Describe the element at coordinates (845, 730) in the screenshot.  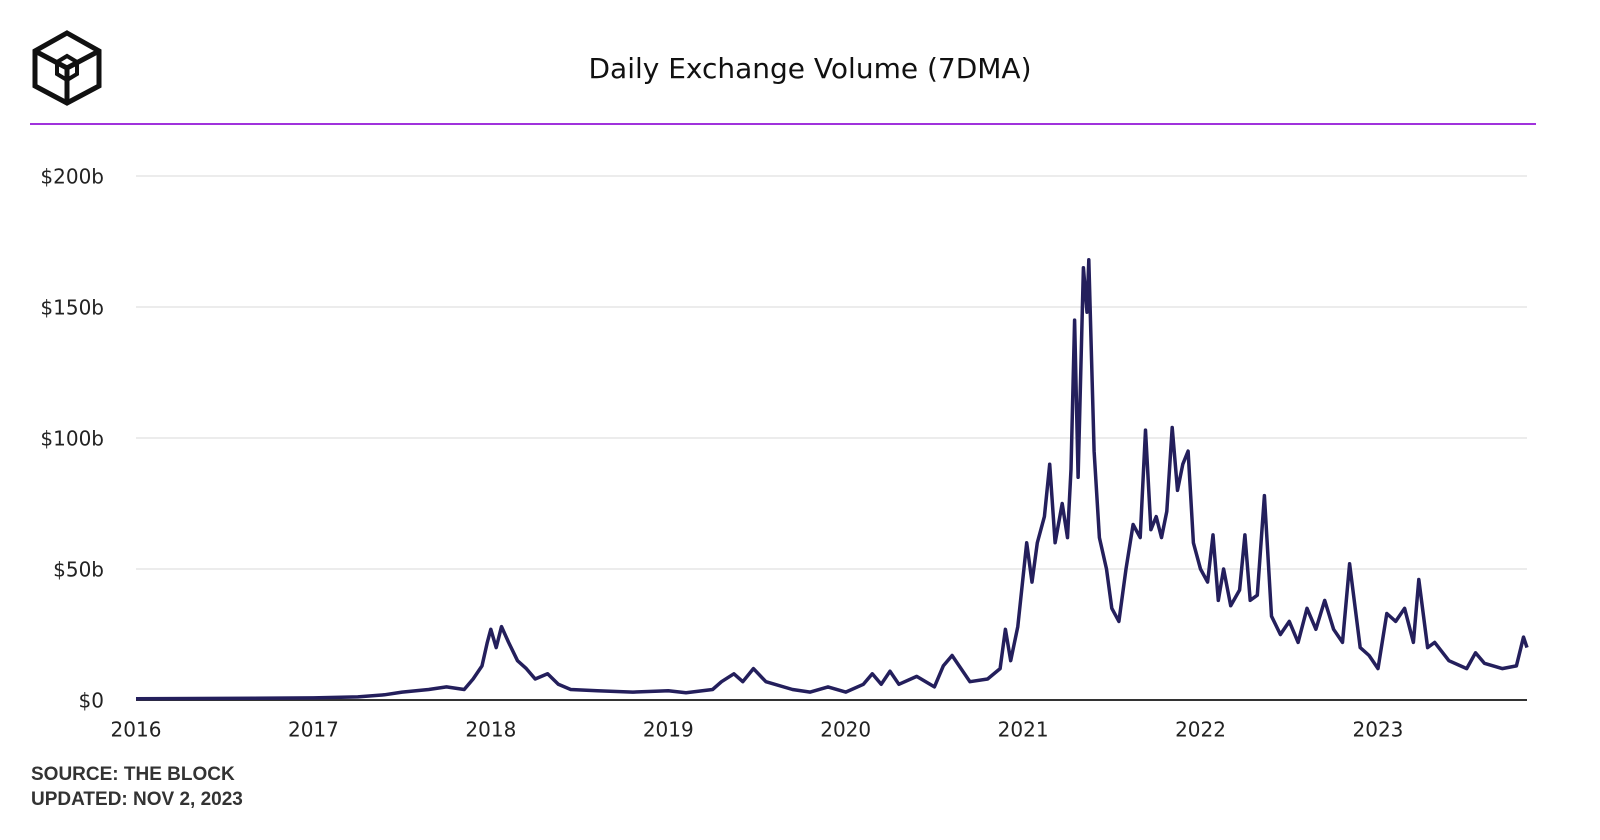
I see `x-tick-label: 2020` at that location.